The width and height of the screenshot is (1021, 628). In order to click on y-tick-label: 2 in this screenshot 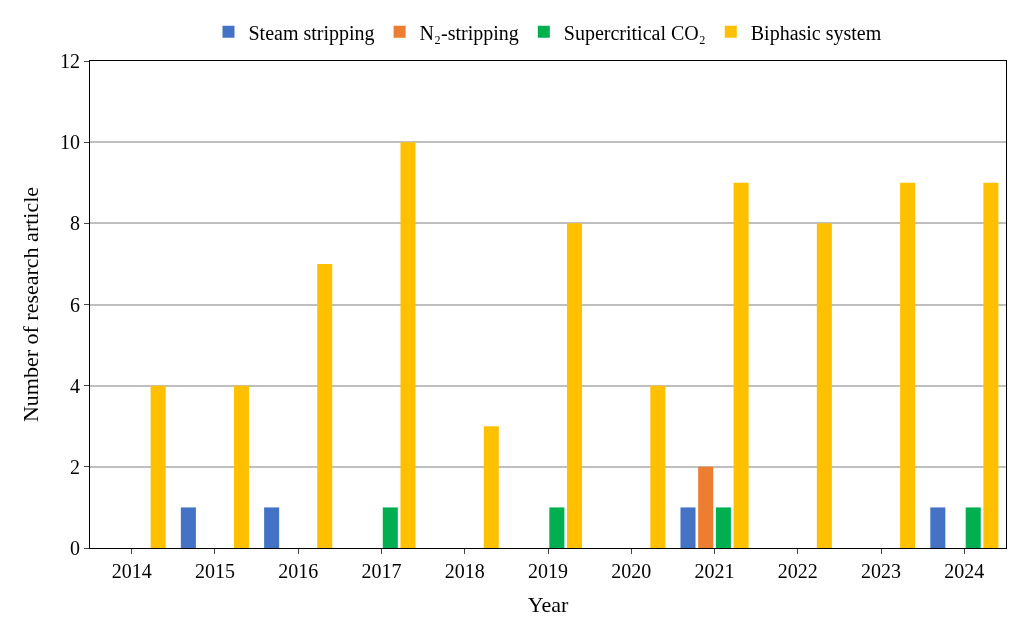, I will do `click(75, 466)`.